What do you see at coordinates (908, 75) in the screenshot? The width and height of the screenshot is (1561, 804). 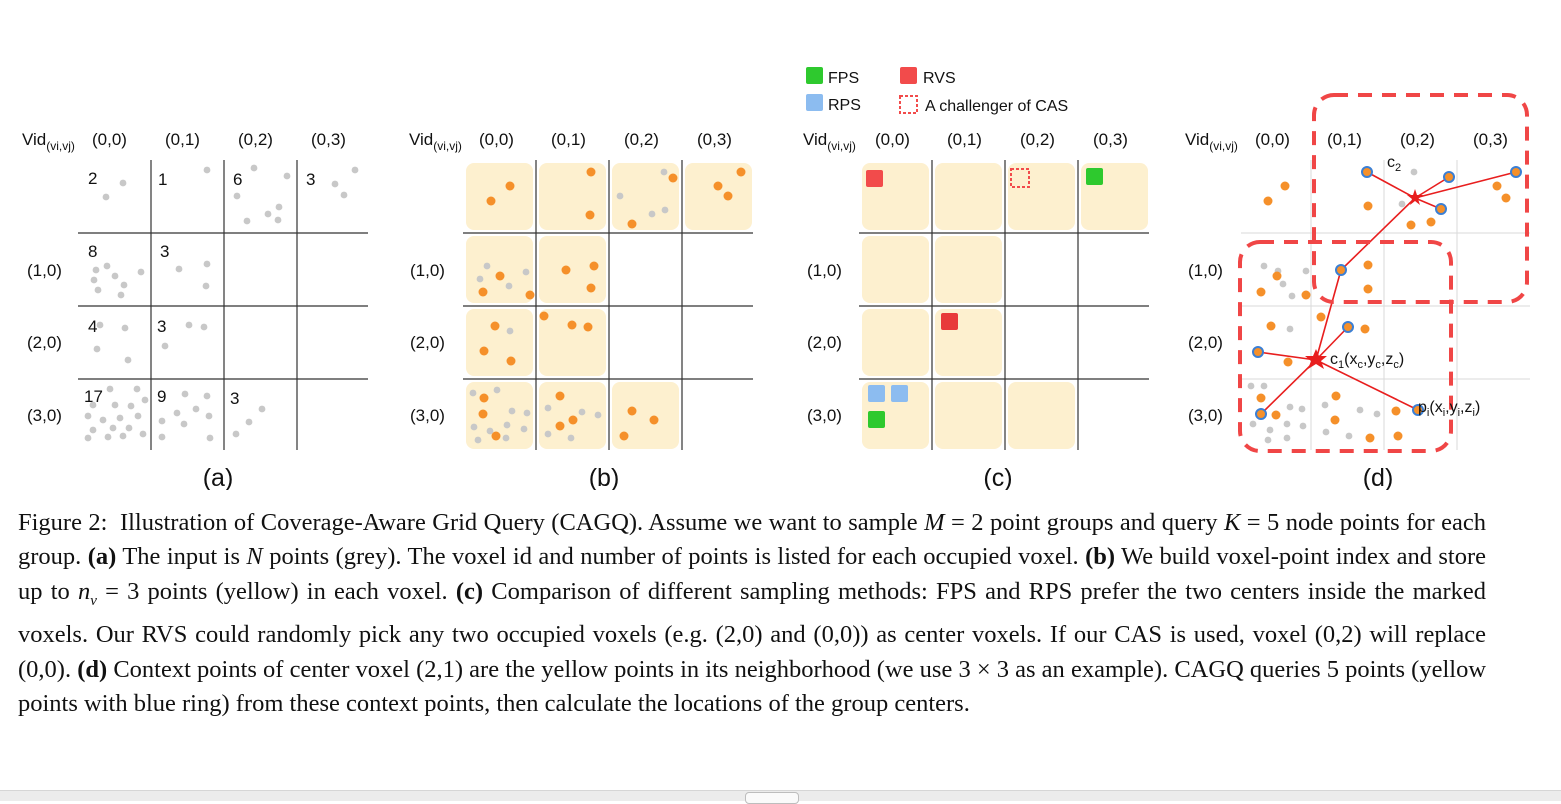 I see `legend-rvs-swatch` at bounding box center [908, 75].